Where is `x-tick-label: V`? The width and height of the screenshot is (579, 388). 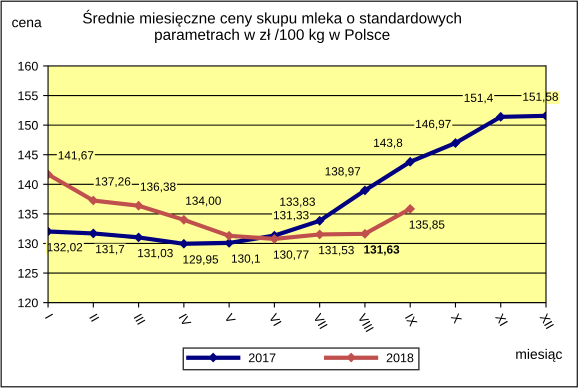 x-tick-label: V is located at coordinates (230, 318).